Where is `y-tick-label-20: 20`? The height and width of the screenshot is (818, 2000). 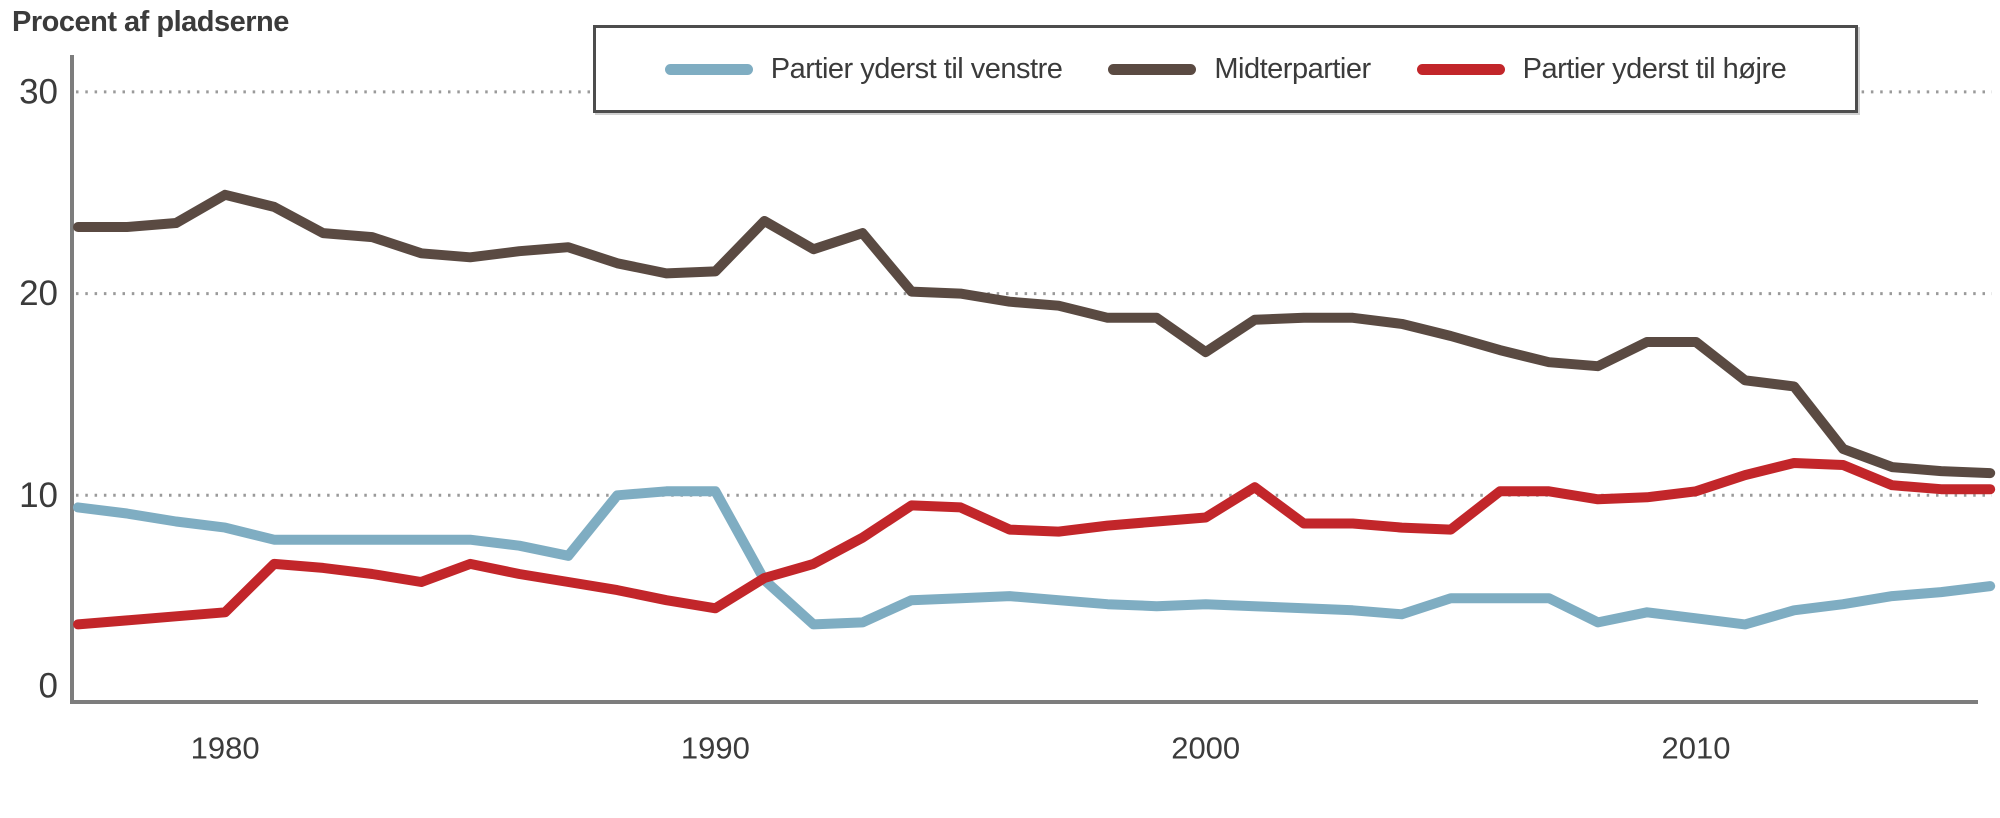
y-tick-label-20: 20 is located at coordinates (38, 293).